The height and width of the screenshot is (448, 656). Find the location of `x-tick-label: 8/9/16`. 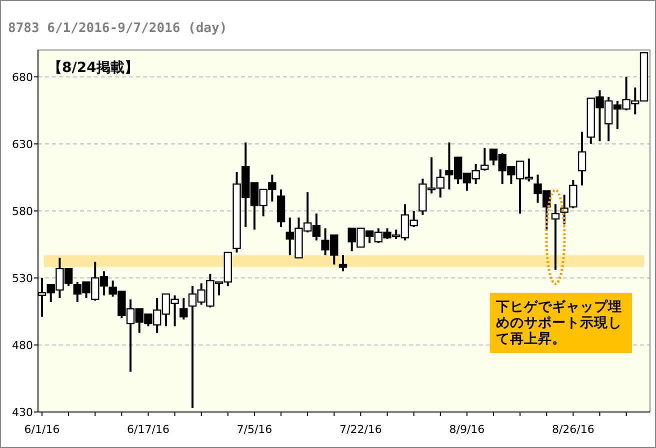

x-tick-label: 8/9/16 is located at coordinates (467, 429).